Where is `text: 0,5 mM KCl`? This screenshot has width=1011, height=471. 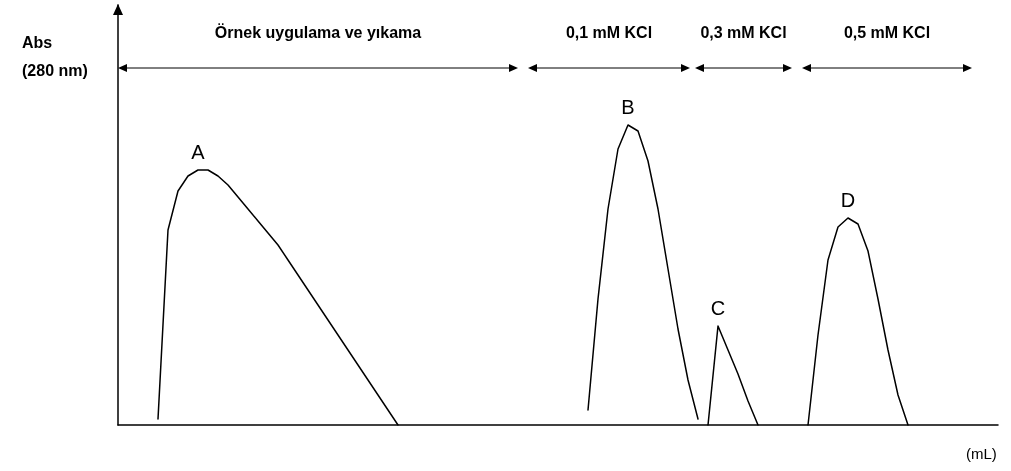
text: 0,5 mM KCl is located at coordinates (887, 32).